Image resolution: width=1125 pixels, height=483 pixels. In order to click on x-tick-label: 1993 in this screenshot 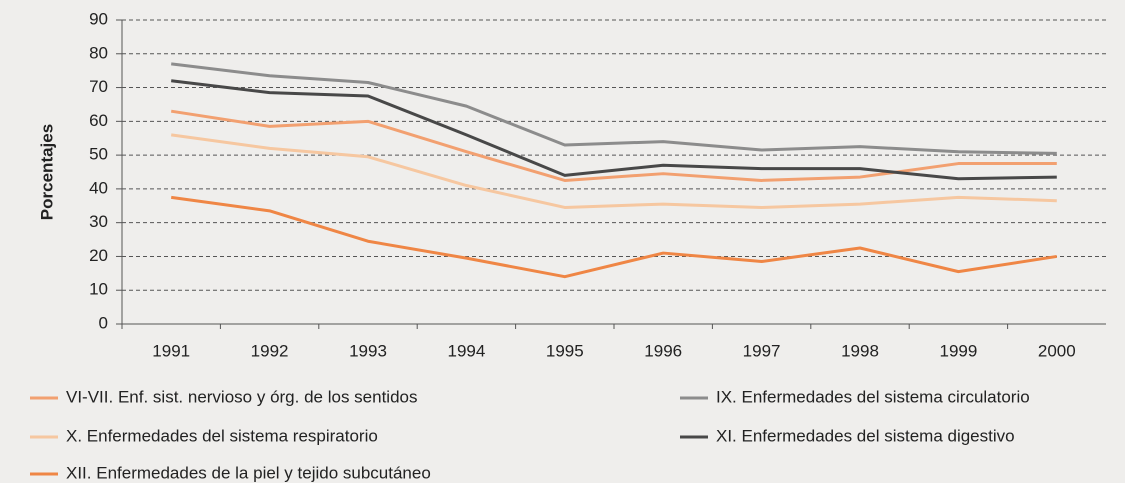, I will do `click(368, 350)`.